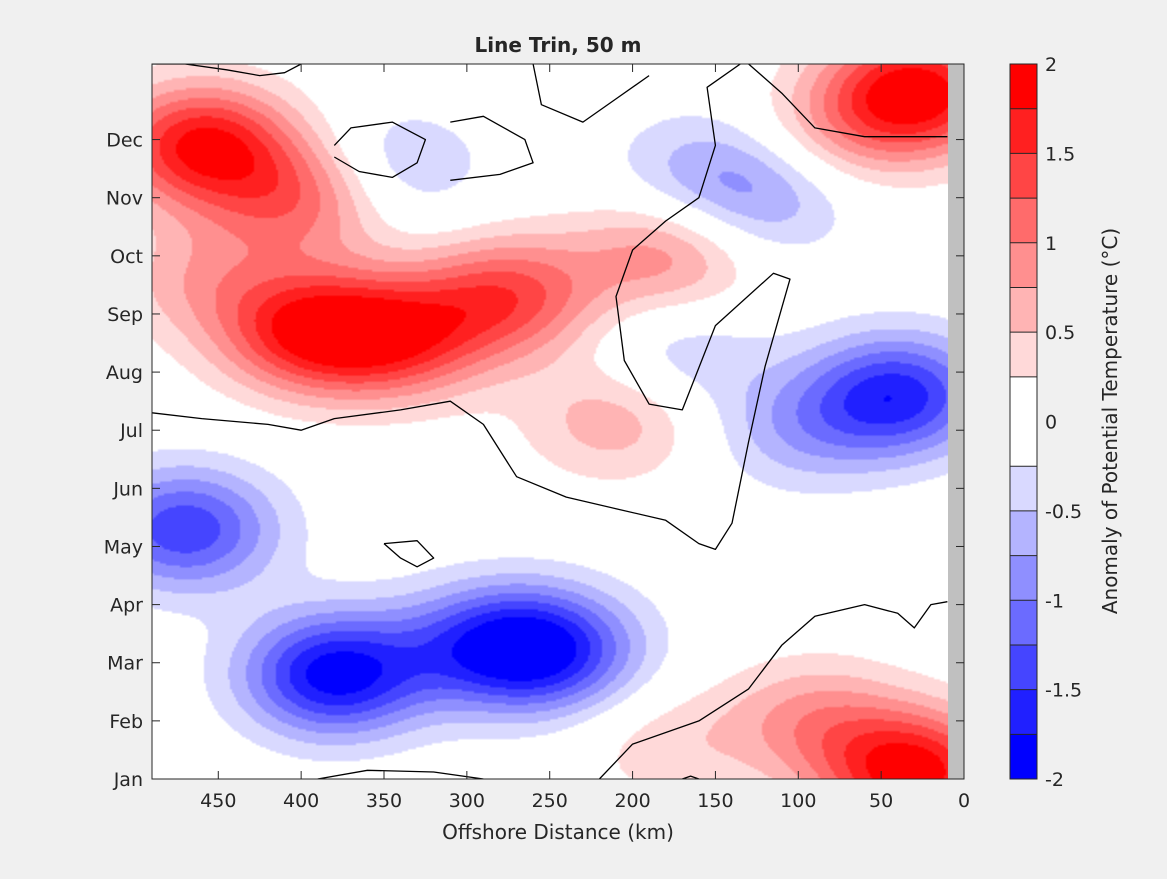 The width and height of the screenshot is (1167, 879). Describe the element at coordinates (126, 257) in the screenshot. I see `y-tick-label: Oct` at that location.